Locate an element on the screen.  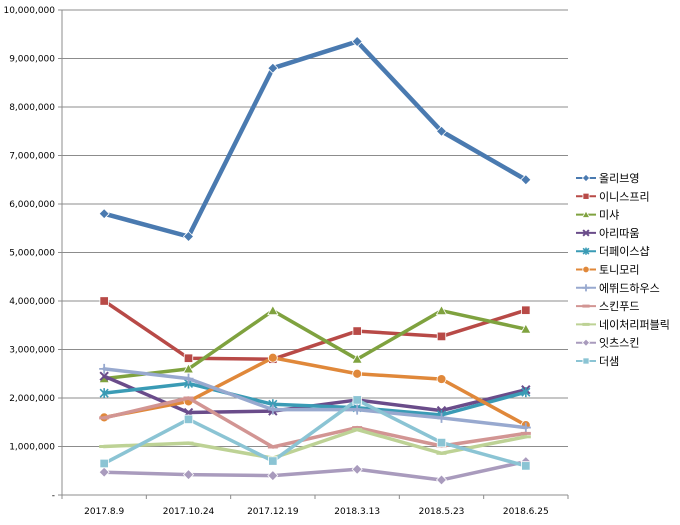
y-tick-label: 9,000,000 is located at coordinates (32, 60).